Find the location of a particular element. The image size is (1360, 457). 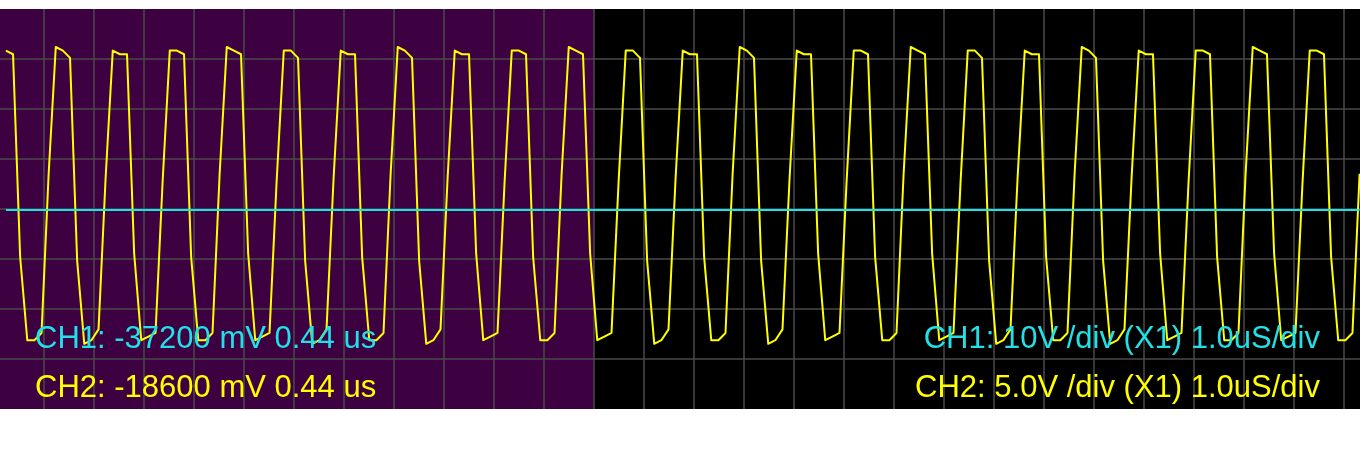

annotation: CH2: 5.0V /div (X1) 1.0uS/div is located at coordinates (1118, 386).